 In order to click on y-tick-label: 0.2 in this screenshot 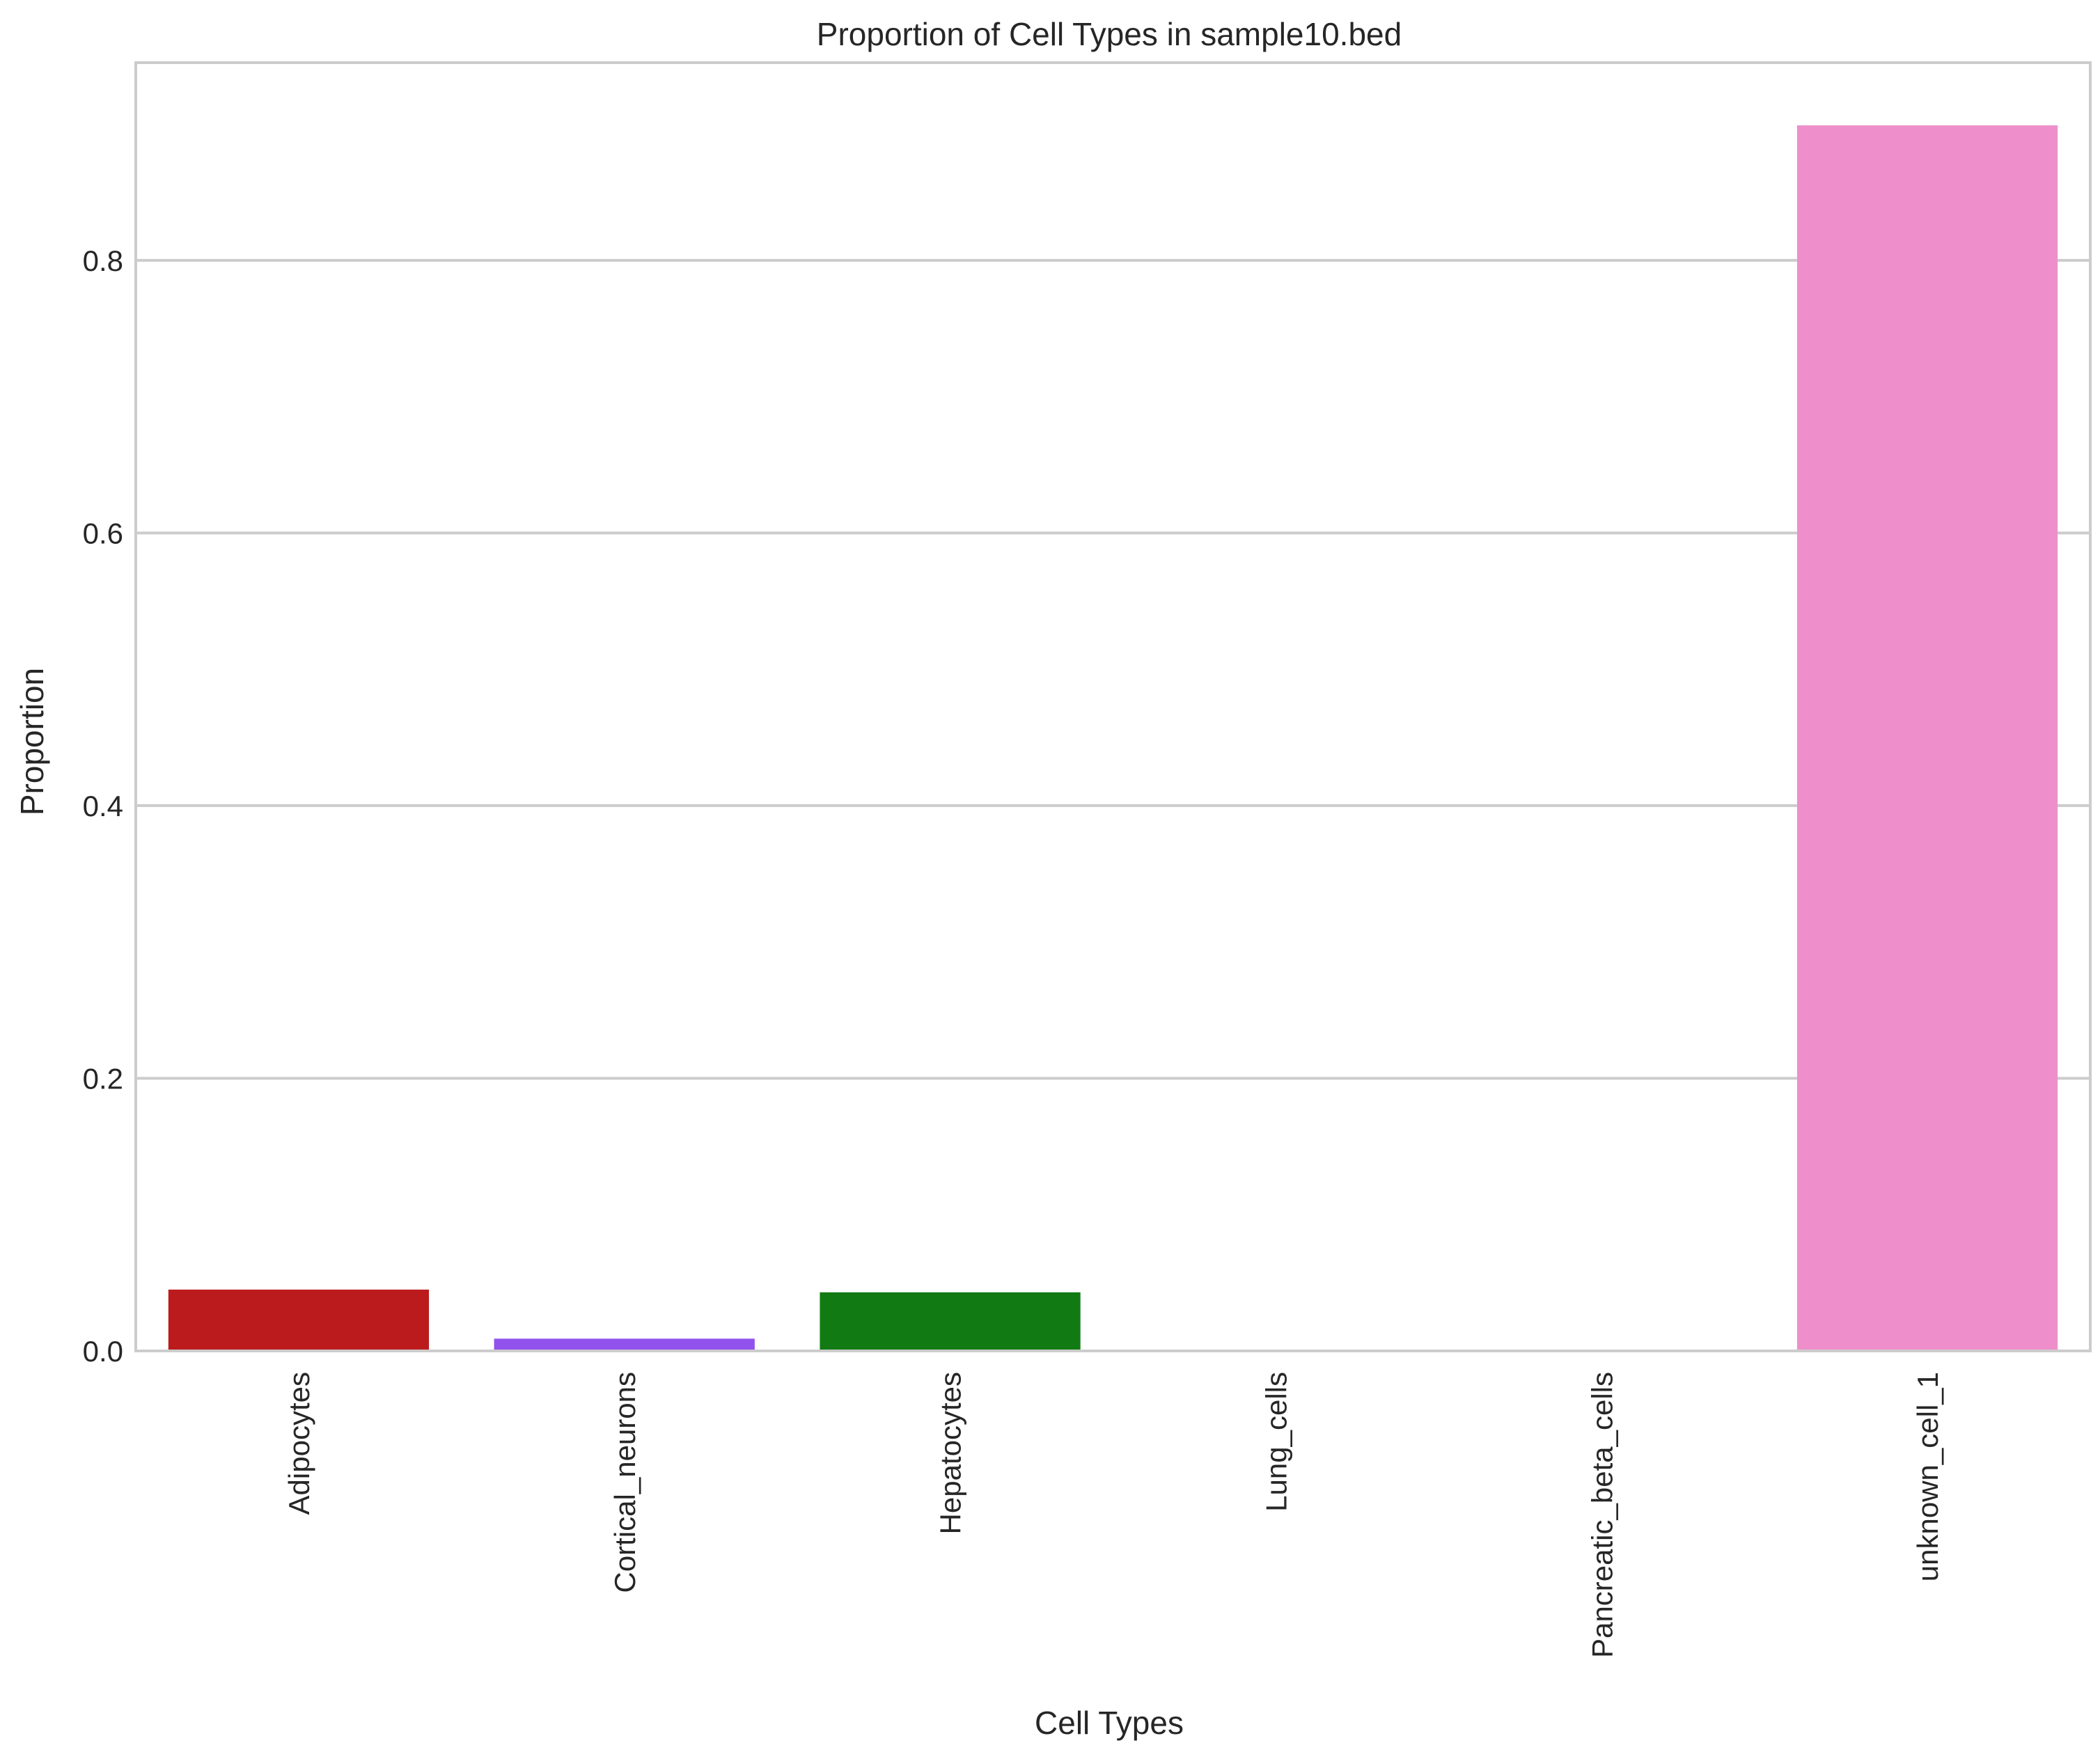, I will do `click(103, 1078)`.